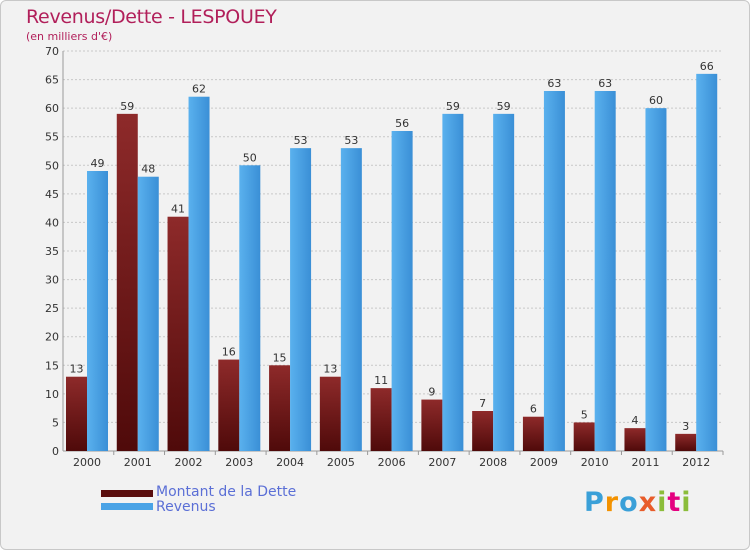 This screenshot has height=550, width=750. I want to click on y-tick-label: 10, so click(52, 394).